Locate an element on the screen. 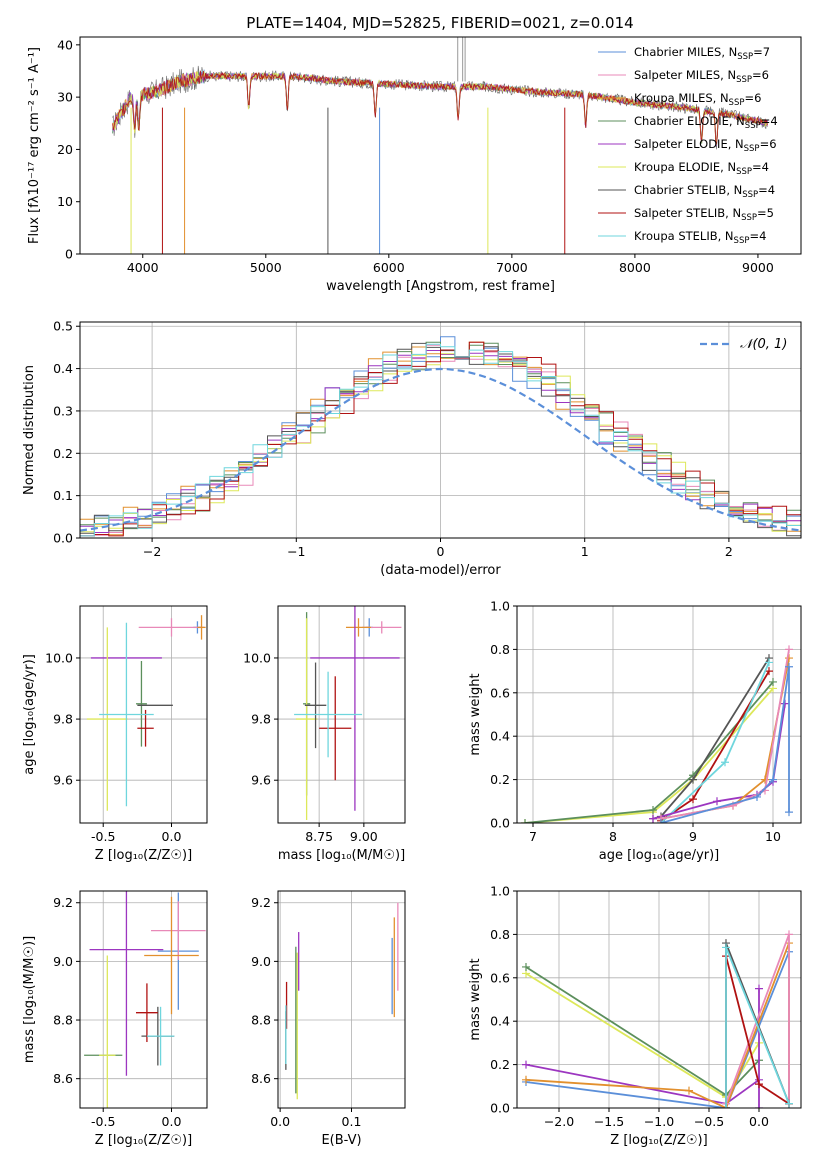  legend-entry: Kroupa MILES, NSSP=6 is located at coordinates (697, 99).